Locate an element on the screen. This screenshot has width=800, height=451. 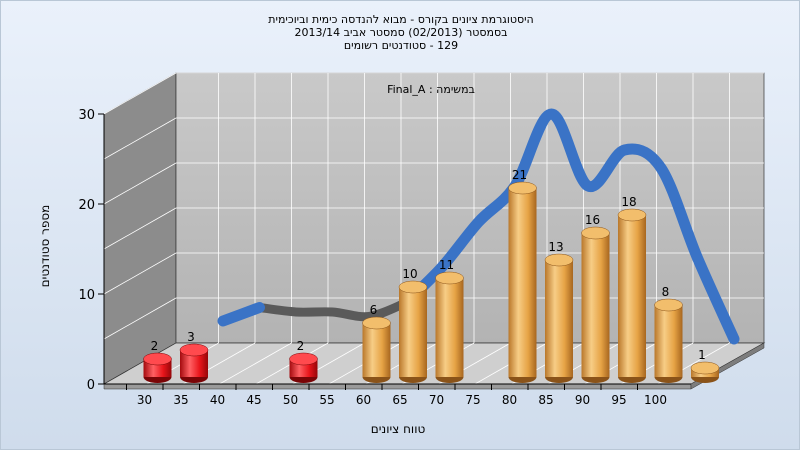
x-tick-label: 100 is located at coordinates (655, 400).